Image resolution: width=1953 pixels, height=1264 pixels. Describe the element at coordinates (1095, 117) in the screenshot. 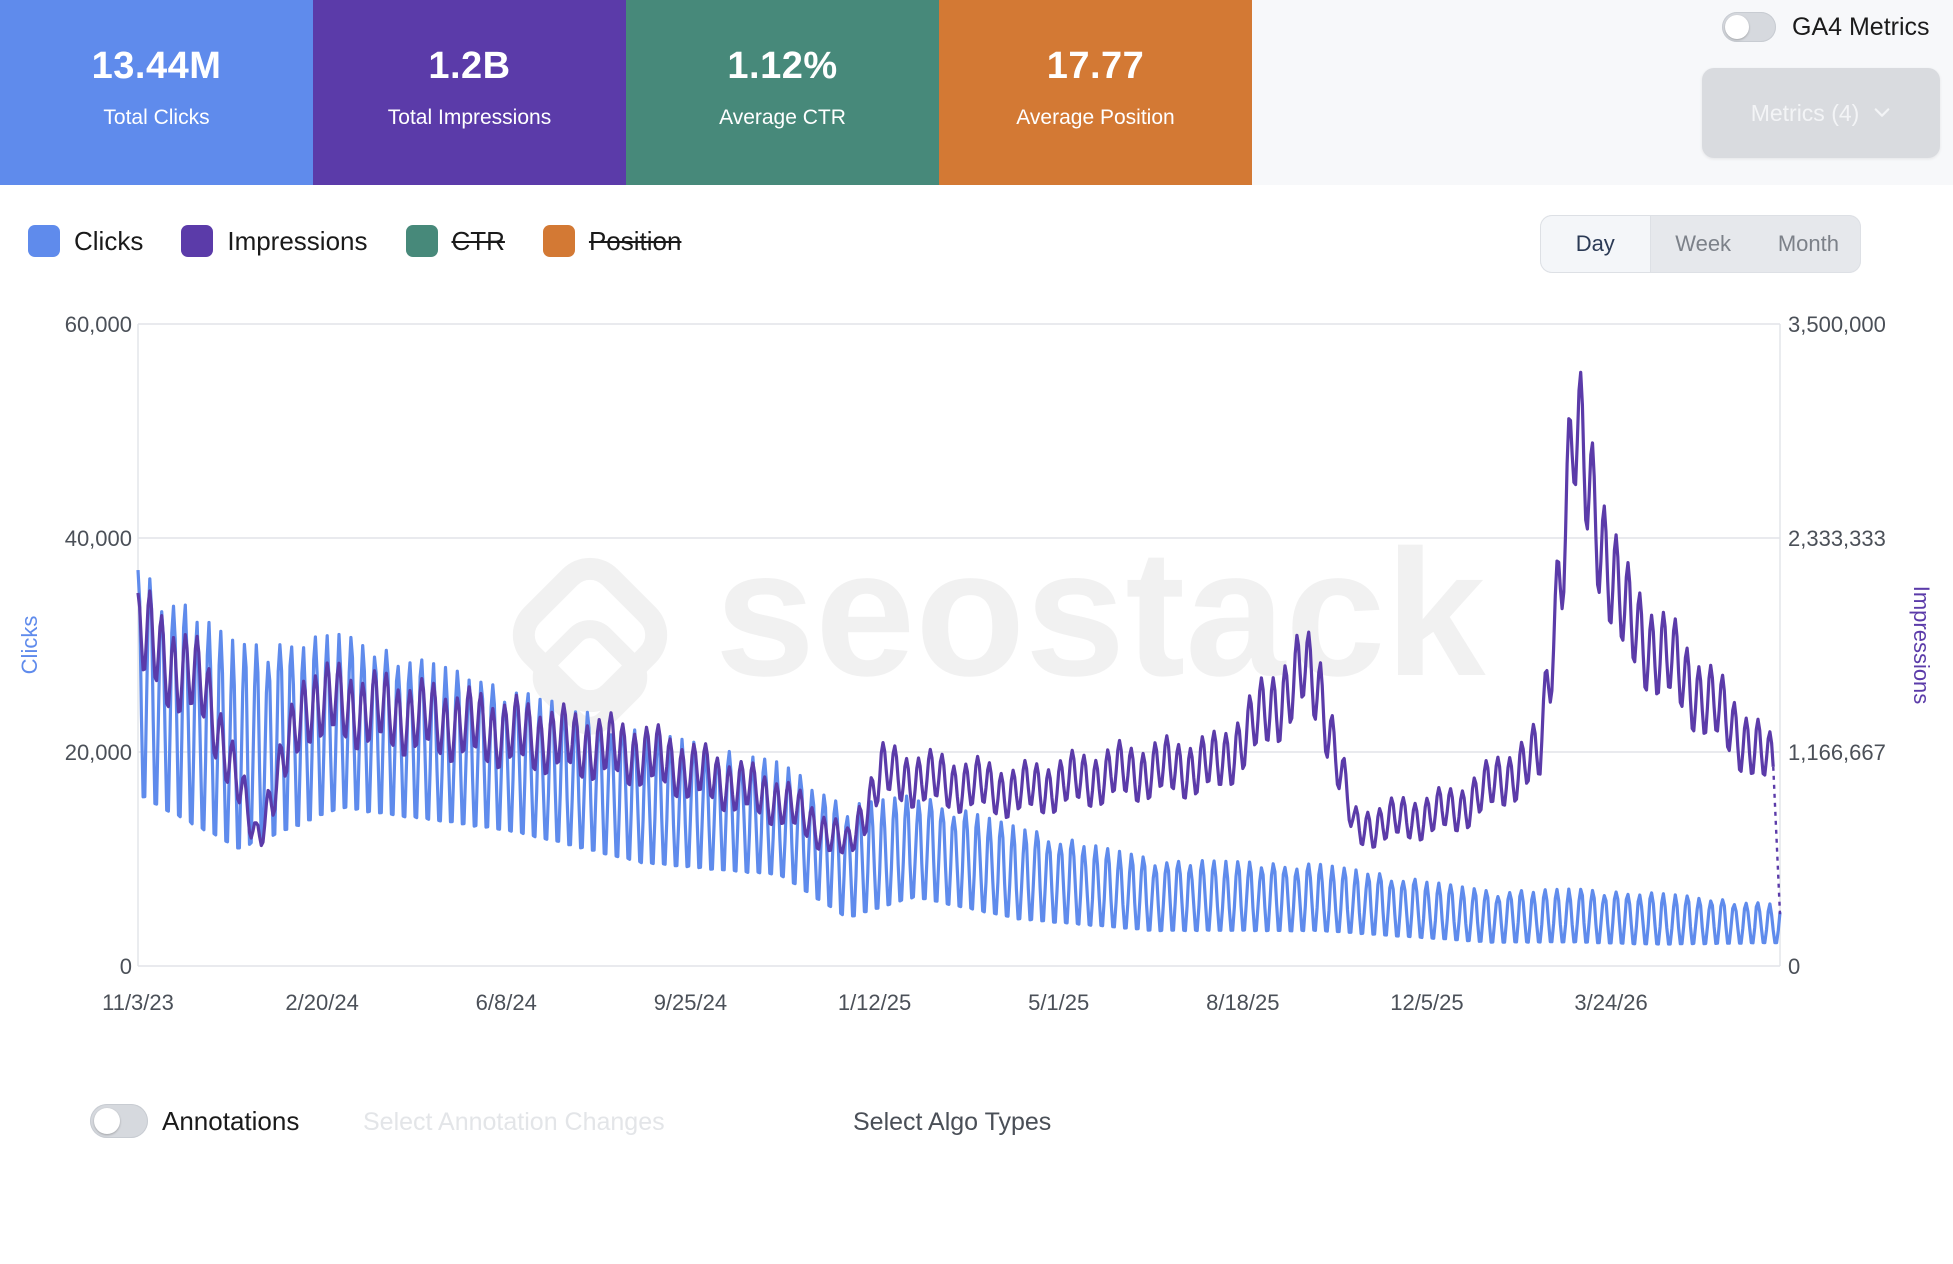

I see `kpi-label: Average Position` at that location.